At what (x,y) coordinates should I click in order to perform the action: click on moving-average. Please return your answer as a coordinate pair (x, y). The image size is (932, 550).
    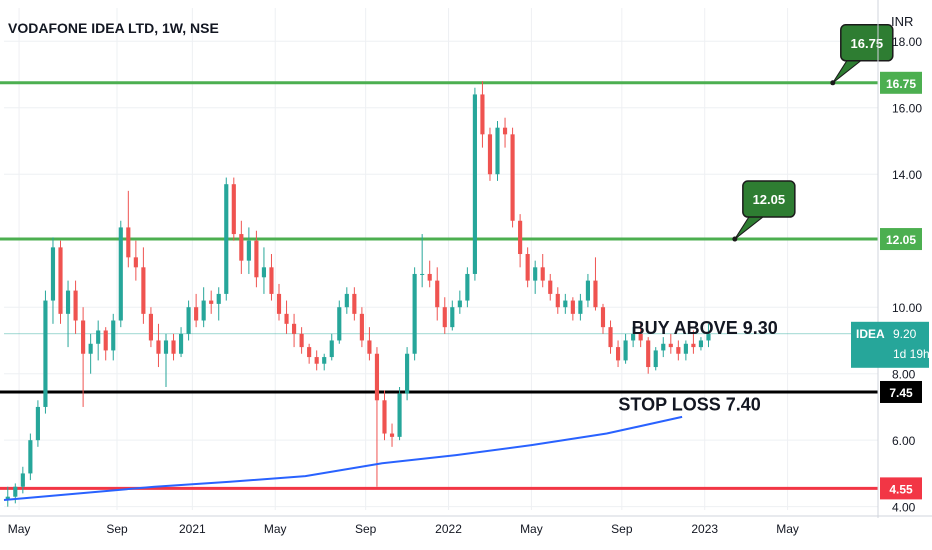
    Looking at the image, I should click on (343, 458).